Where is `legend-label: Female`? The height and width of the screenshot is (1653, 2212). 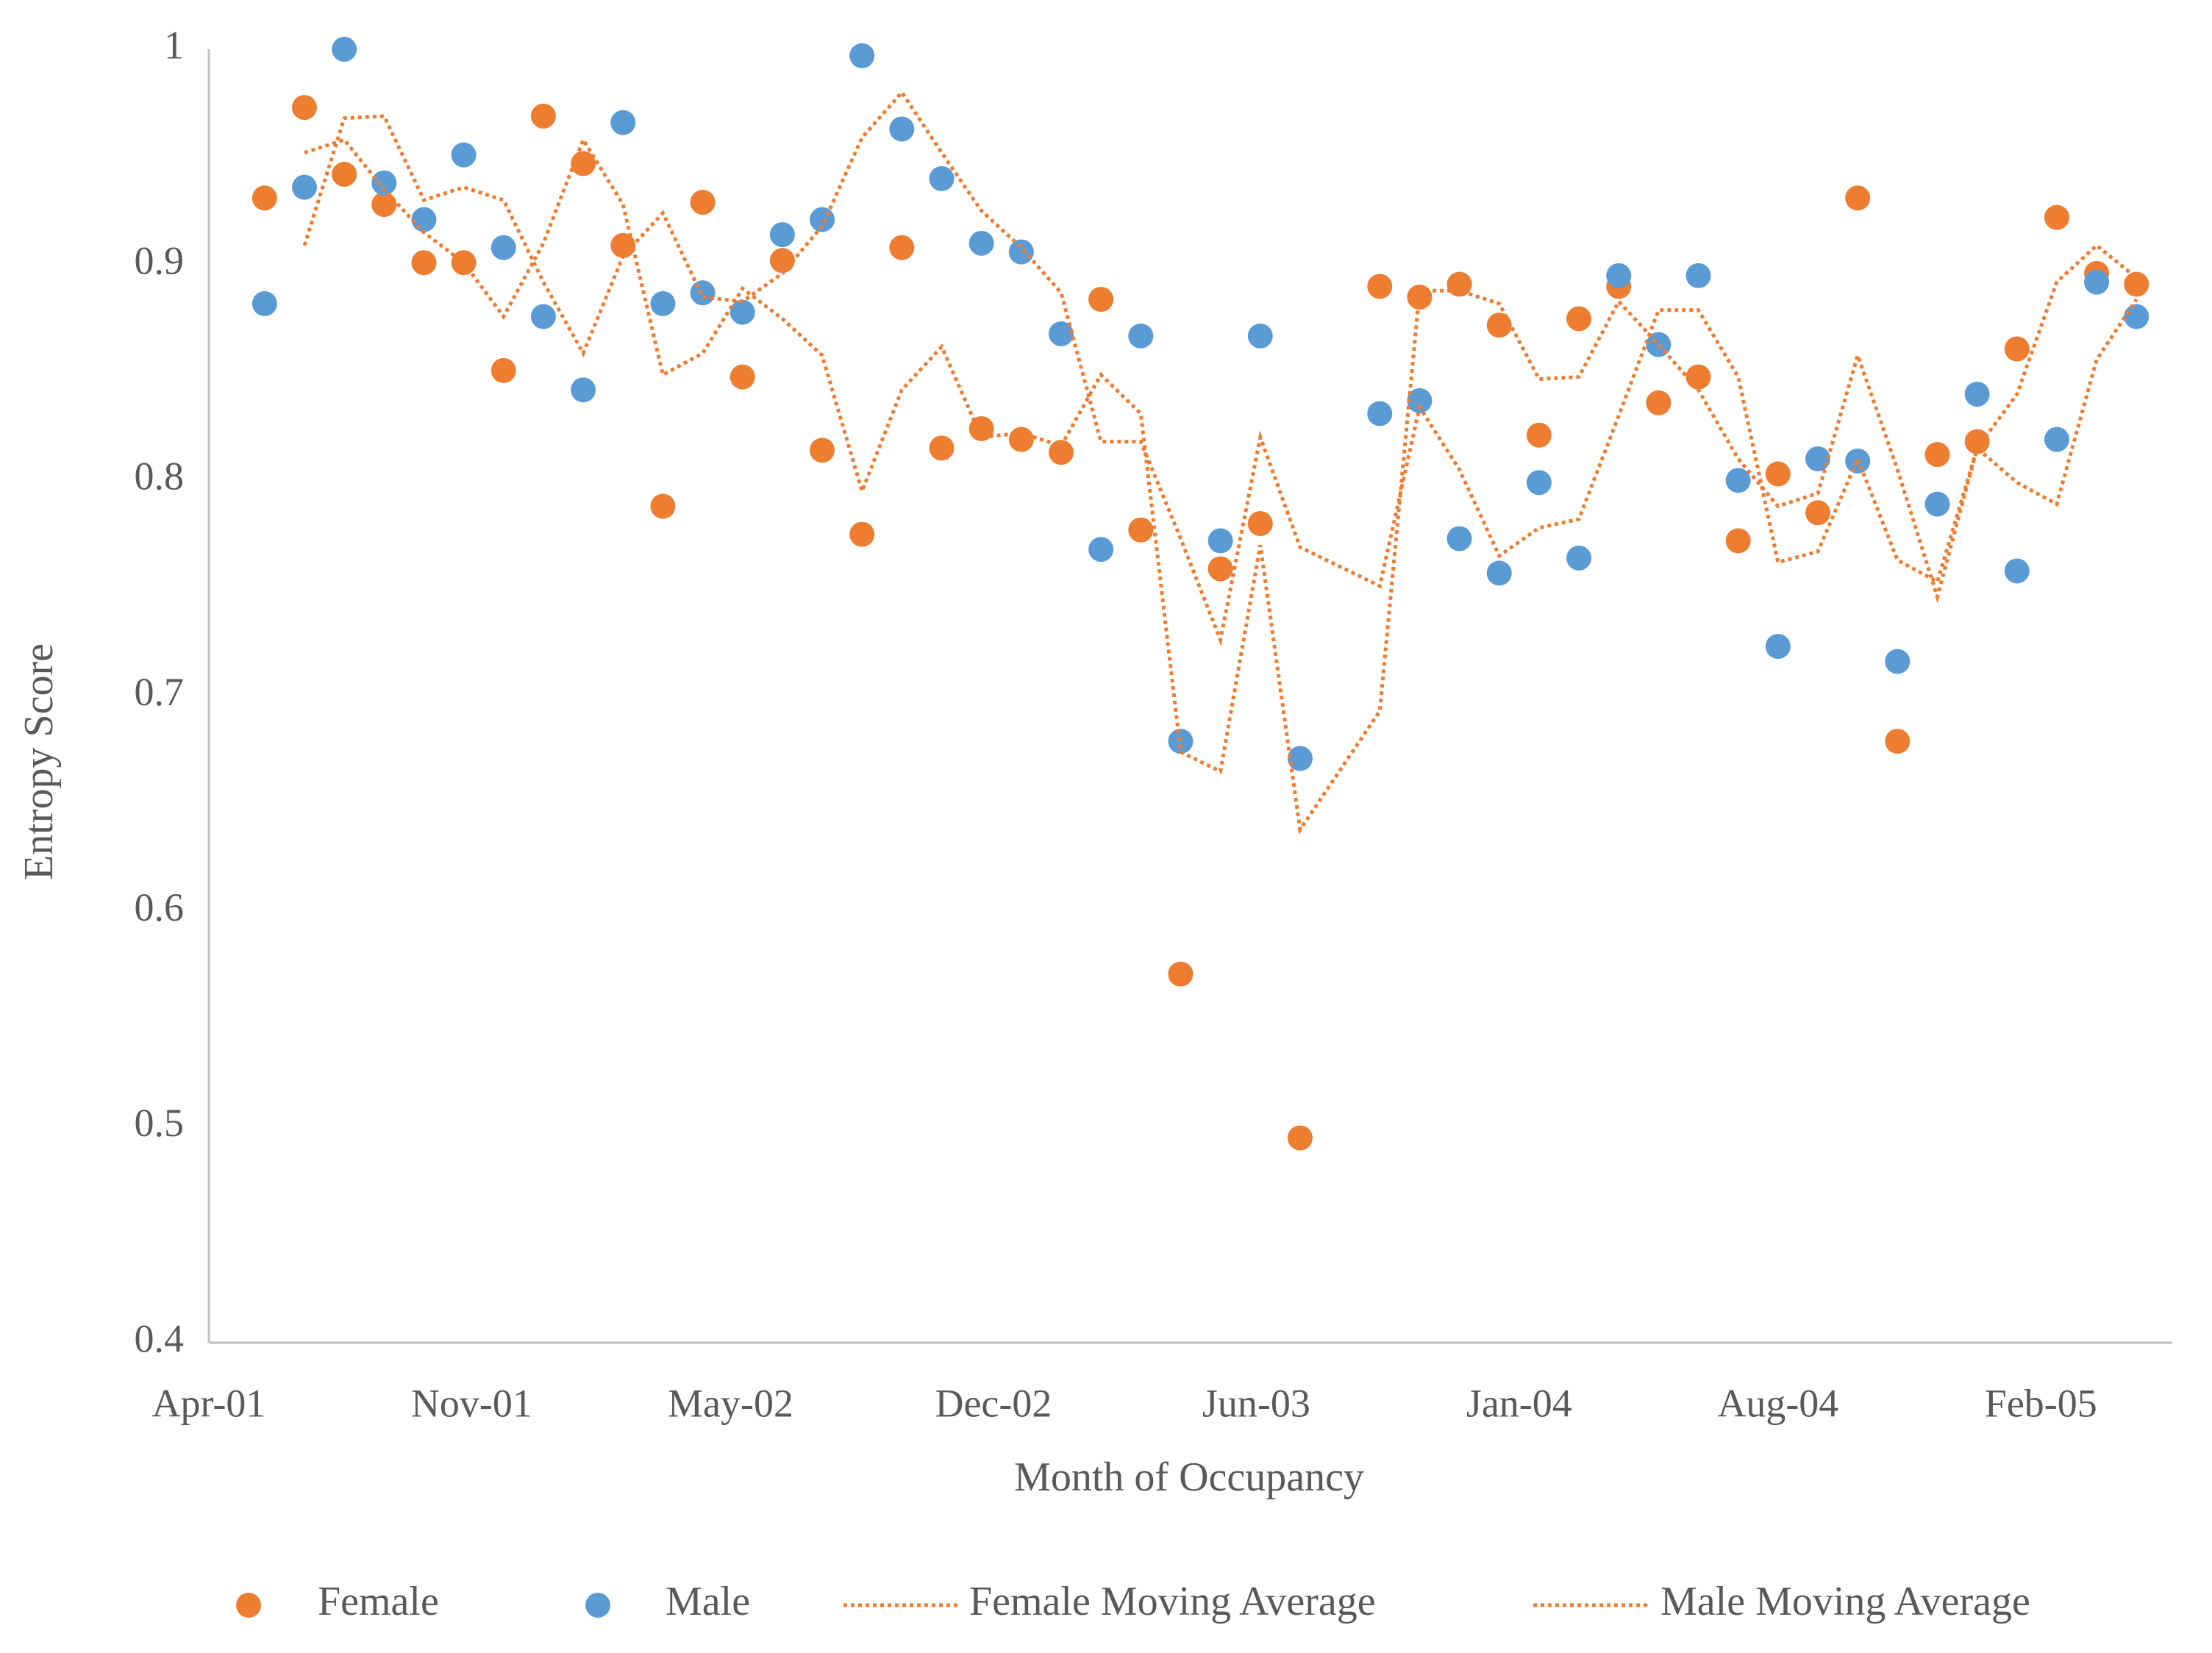 legend-label: Female is located at coordinates (378, 1601).